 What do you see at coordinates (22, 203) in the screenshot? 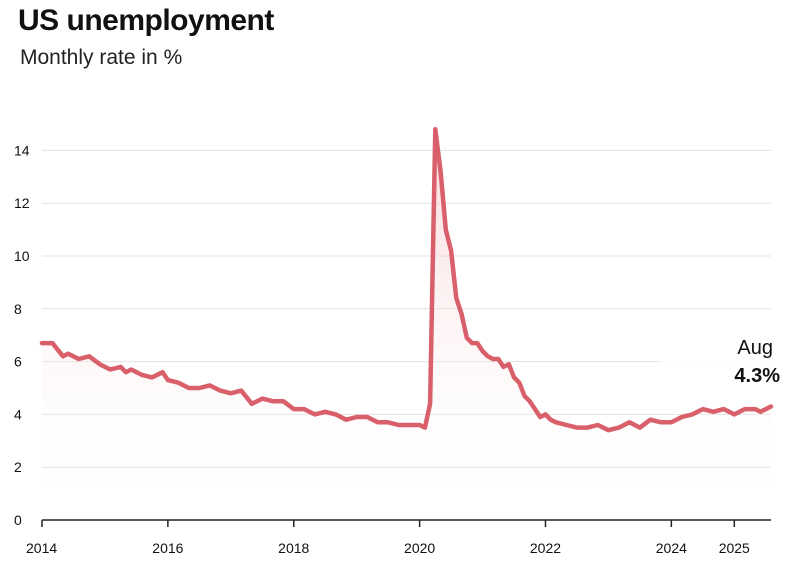
I see `y-tick-label: 12` at bounding box center [22, 203].